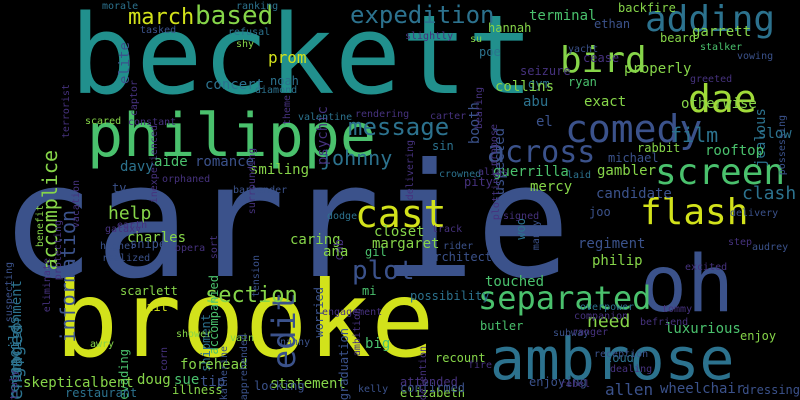 The image size is (800, 400). Describe the element at coordinates (659, 148) in the screenshot. I see `word-68: rabbit` at that location.